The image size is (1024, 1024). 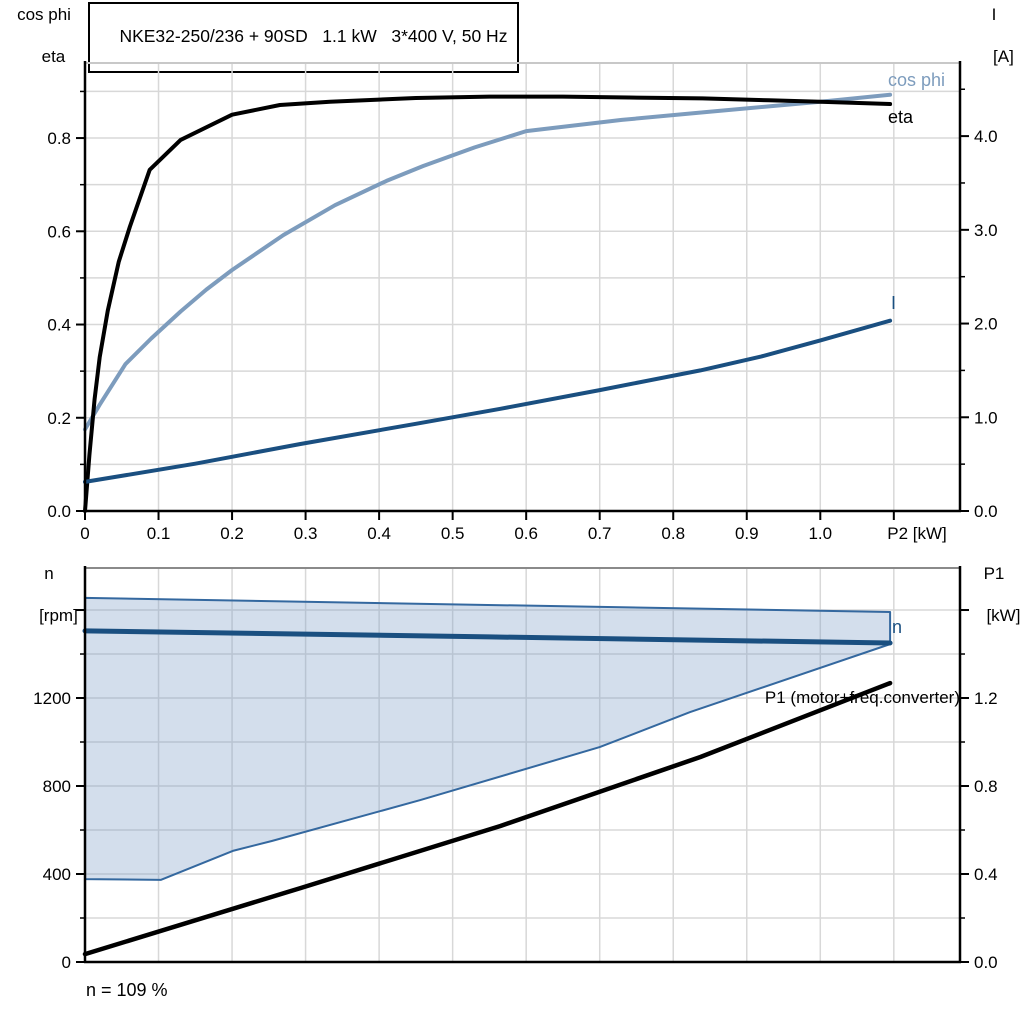 I want to click on x-tick-label: 0.8, so click(x=673, y=533).